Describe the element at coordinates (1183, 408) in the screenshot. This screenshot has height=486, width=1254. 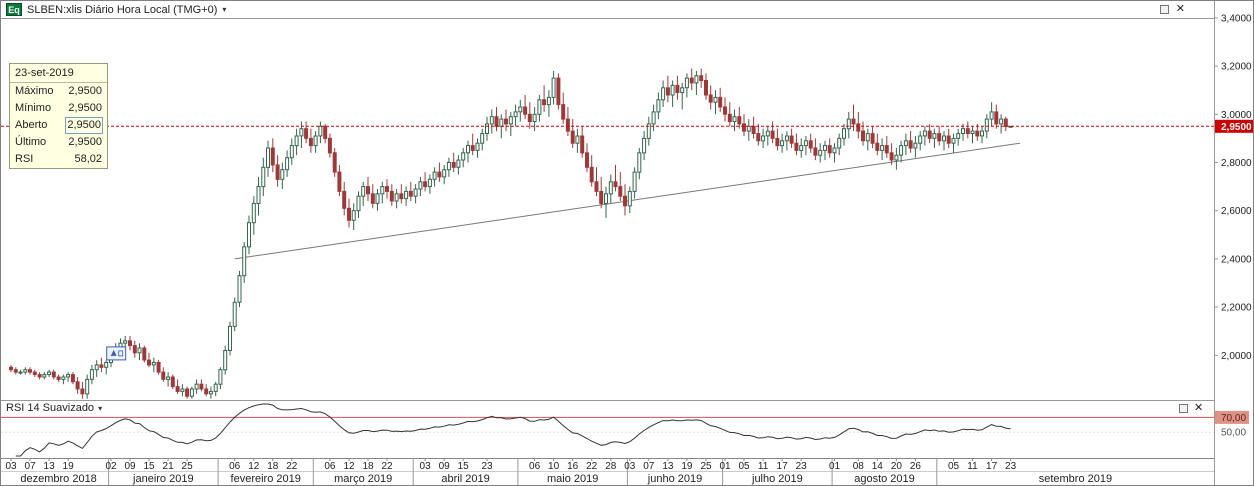
I see `rsi-settings-icon` at that location.